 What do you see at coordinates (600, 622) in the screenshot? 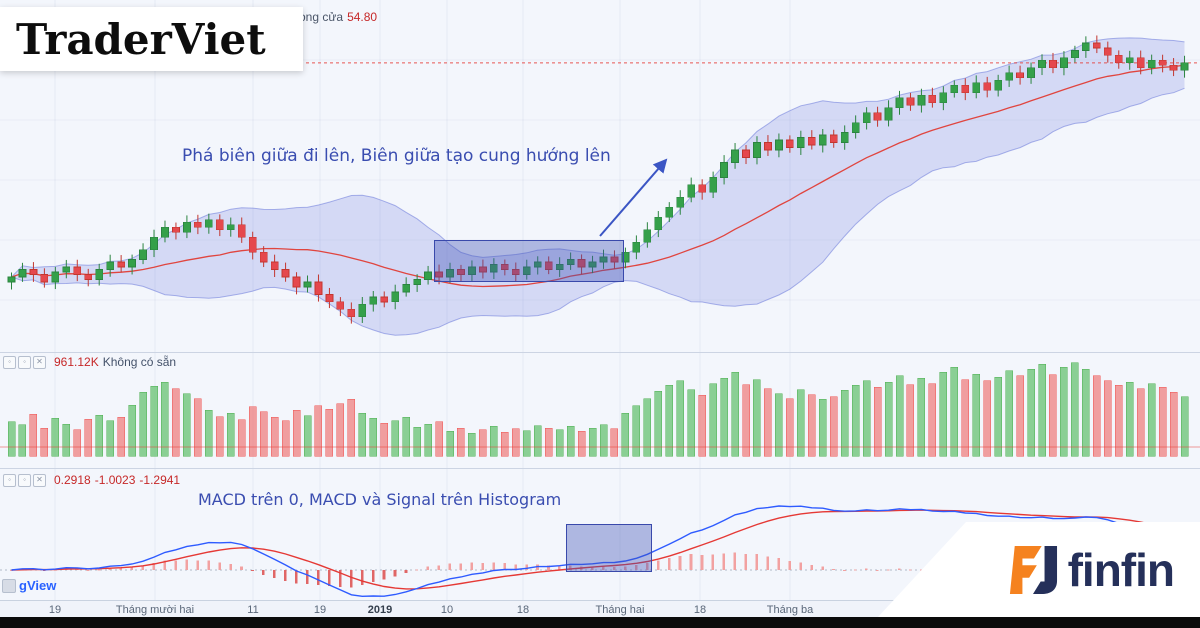
I see `bottom-bar` at bounding box center [600, 622].